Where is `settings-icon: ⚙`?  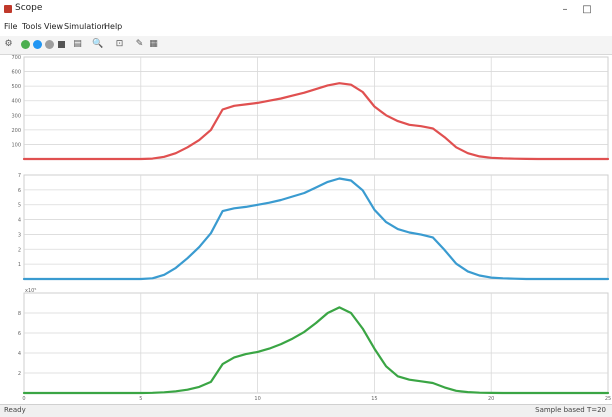 settings-icon: ⚙ is located at coordinates (8, 44).